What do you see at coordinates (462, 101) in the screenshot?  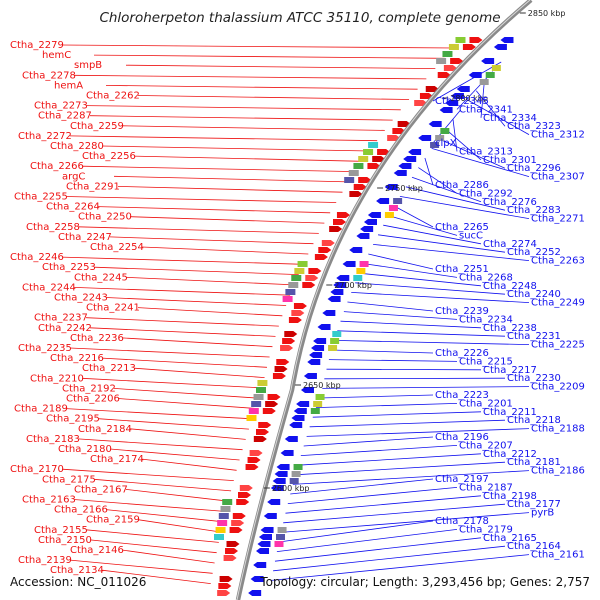 I see `reverse-gene-label-ctha-2345: Ctha_2345` at bounding box center [462, 101].